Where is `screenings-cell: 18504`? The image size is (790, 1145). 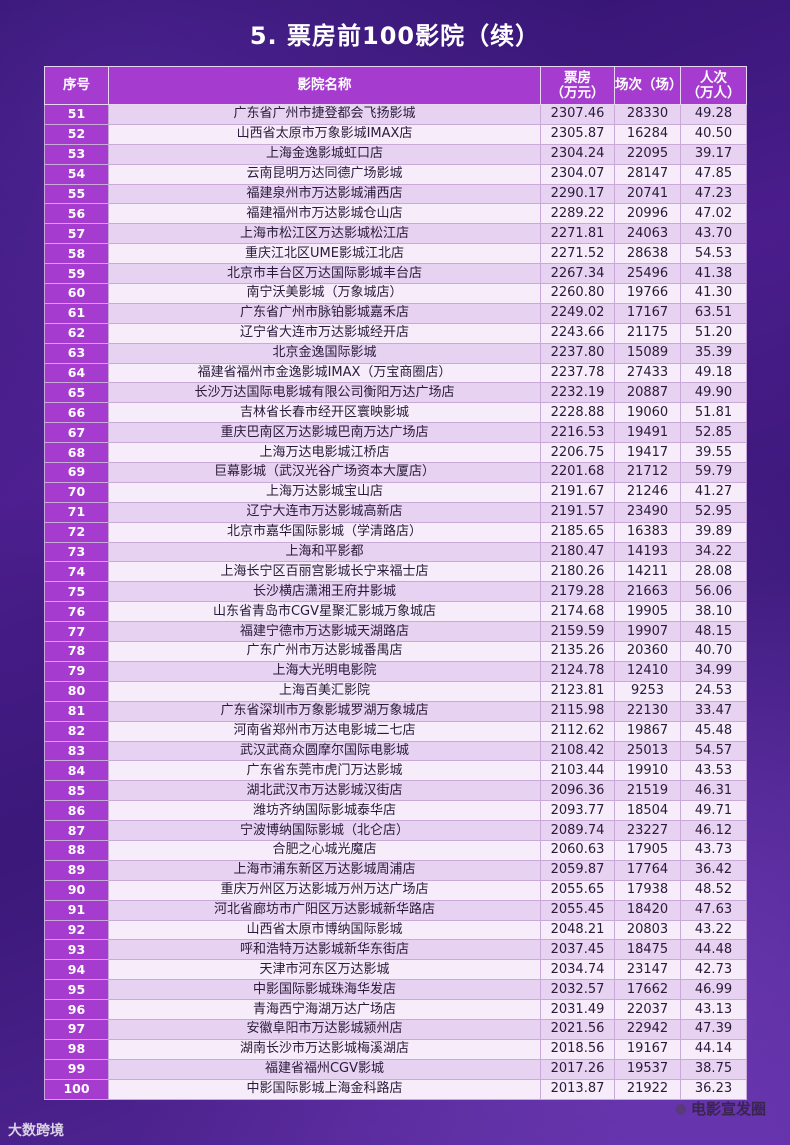
screenings-cell: 18504 is located at coordinates (647, 811).